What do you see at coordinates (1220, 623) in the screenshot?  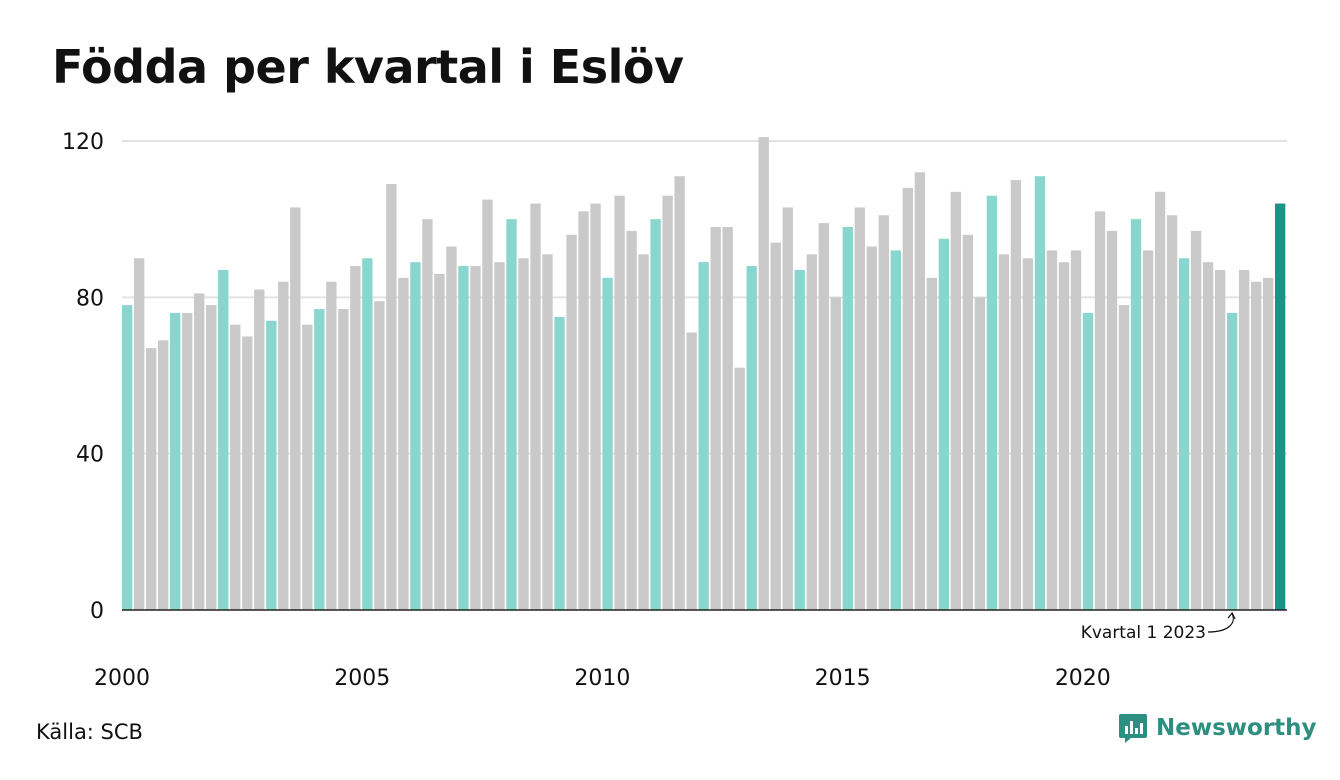 I see `annotation-arrow` at bounding box center [1220, 623].